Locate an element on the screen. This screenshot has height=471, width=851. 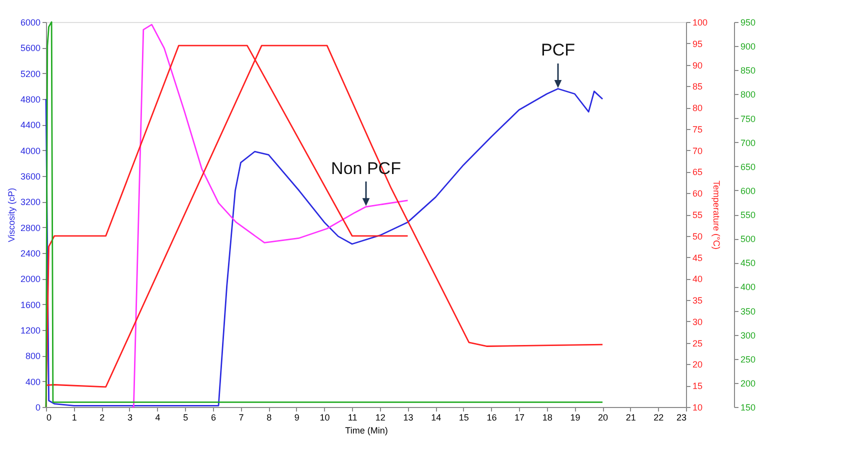
x-tick-label: 22 is located at coordinates (659, 417).